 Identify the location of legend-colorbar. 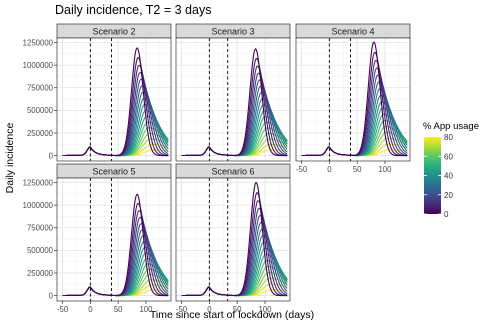
(432, 175).